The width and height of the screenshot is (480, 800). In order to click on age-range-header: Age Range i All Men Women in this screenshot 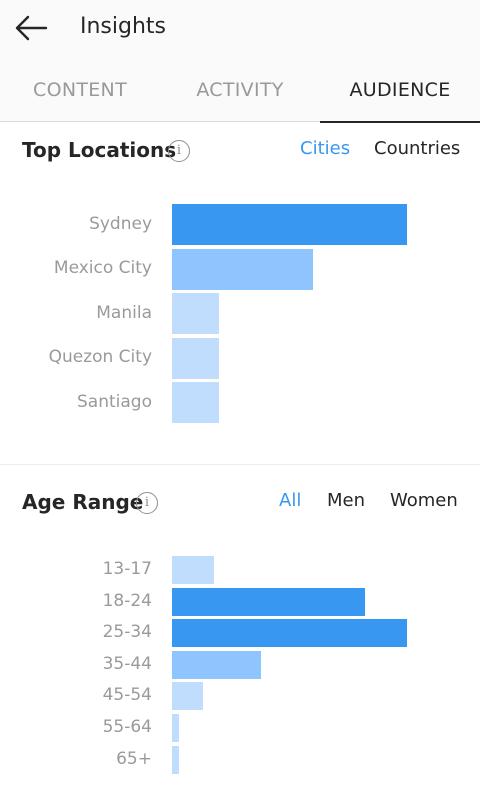, I will do `click(240, 504)`.